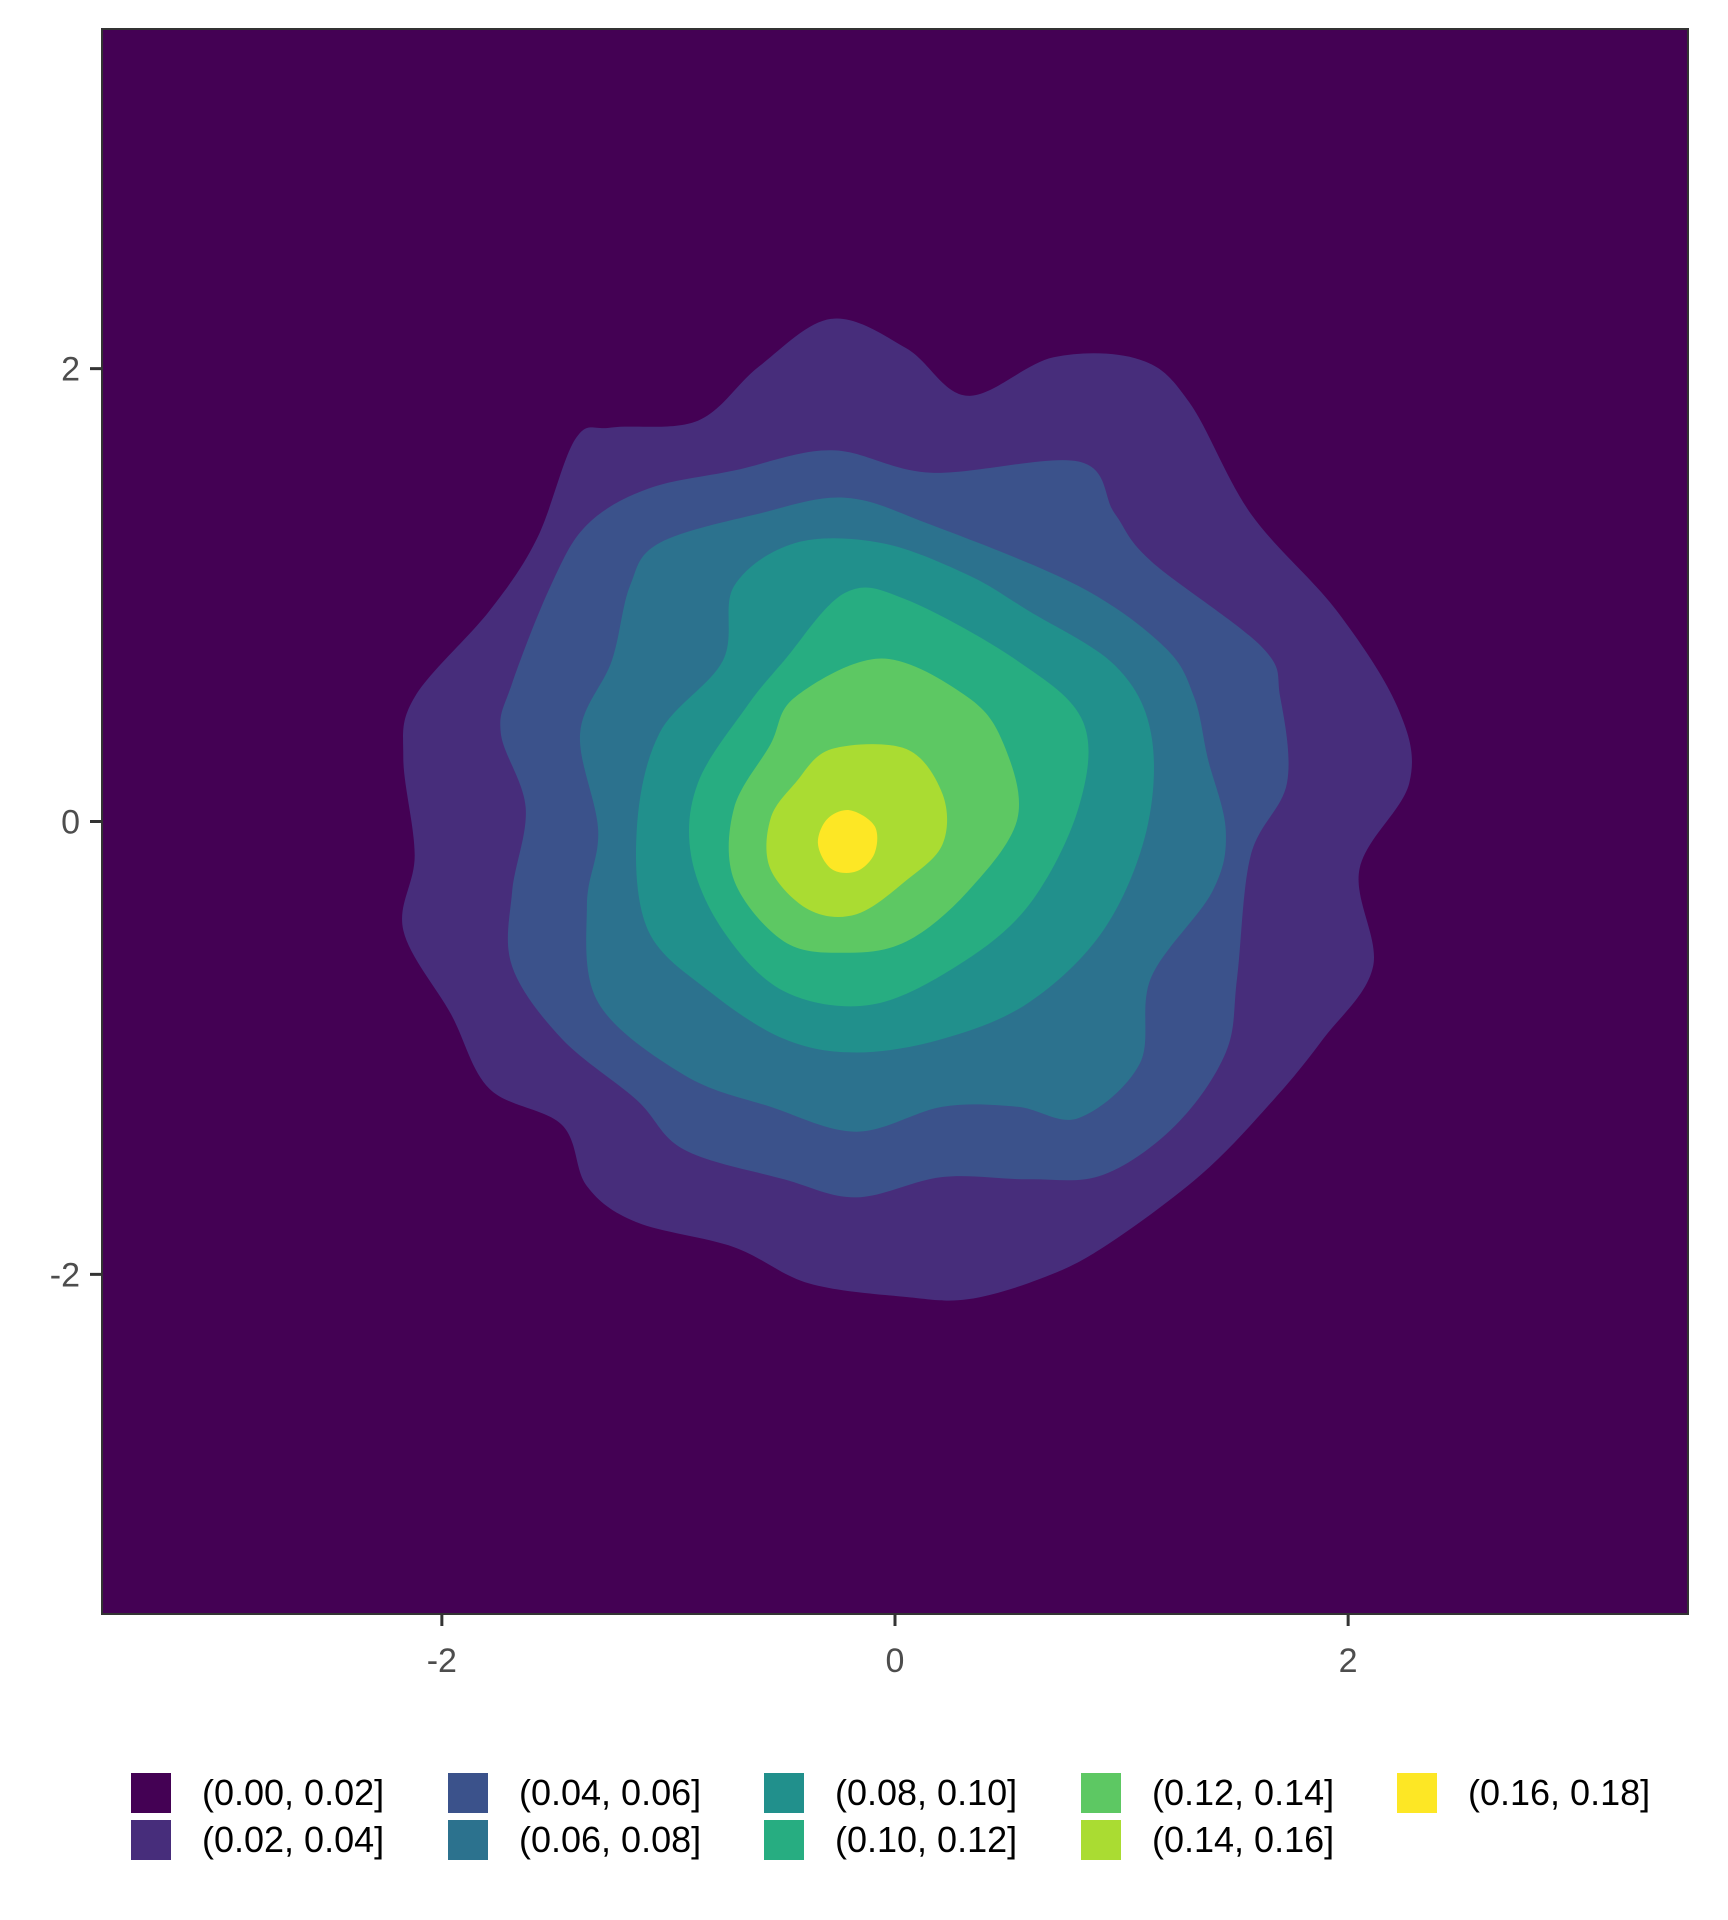 This screenshot has height=1920, width=1728. I want to click on legend-item: (0.10, 0.12], so click(890, 1840).